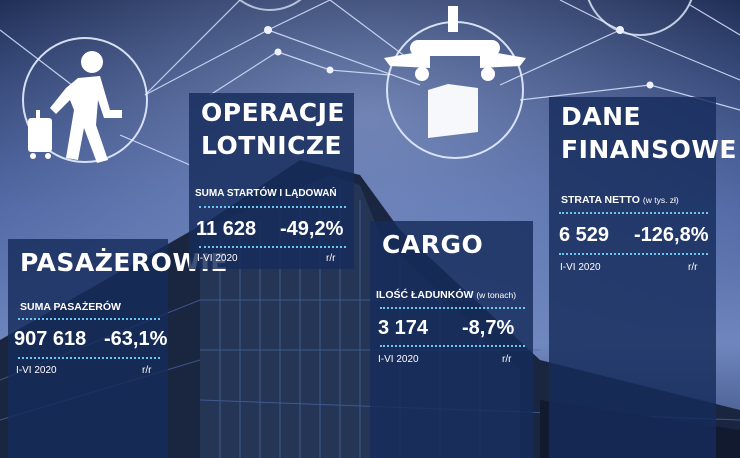 This screenshot has height=458, width=740. I want to click on passengers-rr: r/r, so click(147, 370).